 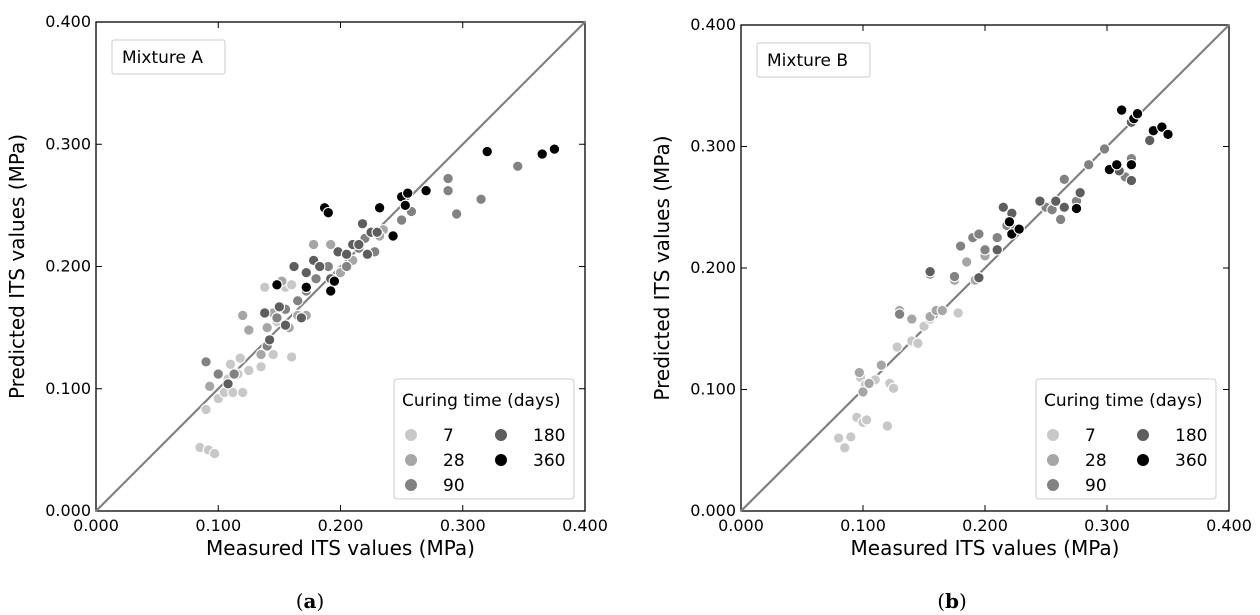 I want to click on annotation-text: Mixture A, so click(x=162, y=58).